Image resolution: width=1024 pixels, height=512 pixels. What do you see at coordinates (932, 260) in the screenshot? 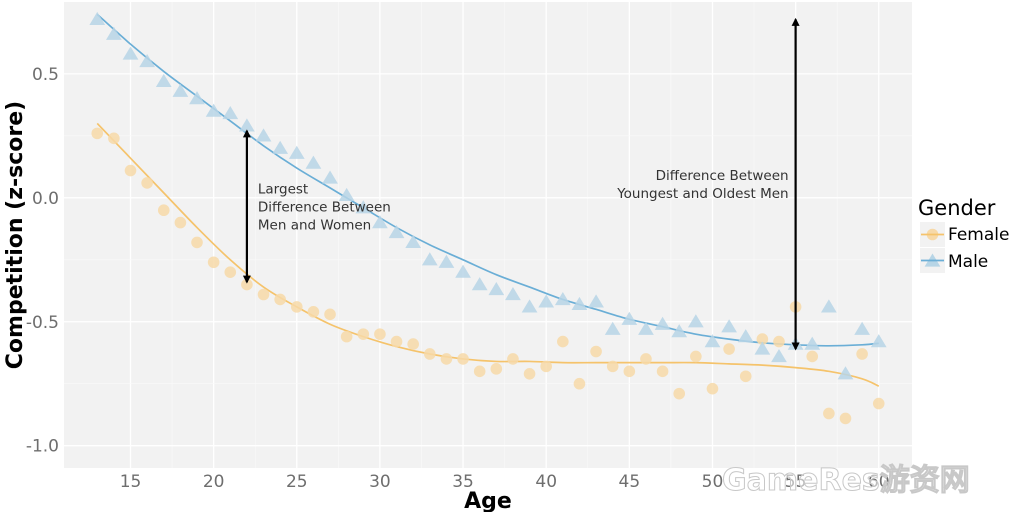
I see `legend-male-marker` at bounding box center [932, 260].